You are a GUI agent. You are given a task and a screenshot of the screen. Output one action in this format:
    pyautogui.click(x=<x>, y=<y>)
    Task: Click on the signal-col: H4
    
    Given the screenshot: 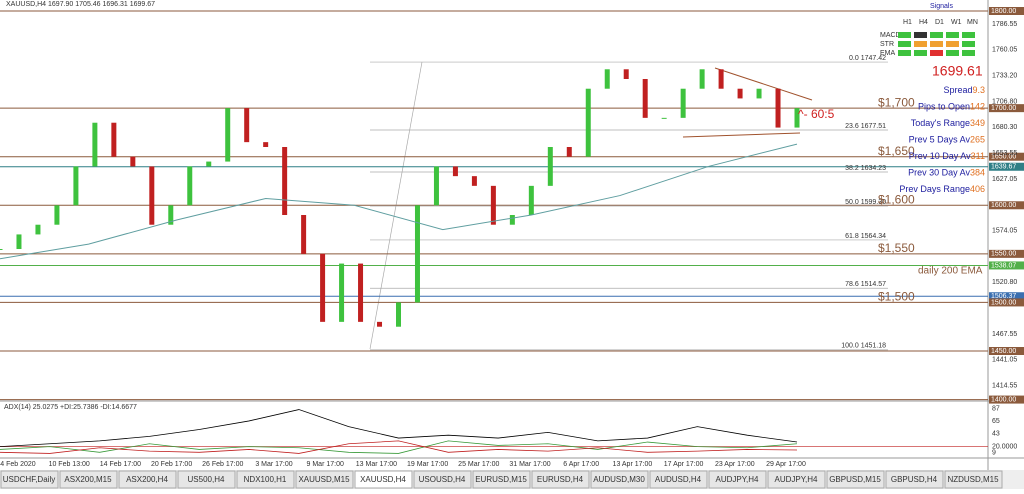 What is the action you would take?
    pyautogui.click(x=923, y=22)
    